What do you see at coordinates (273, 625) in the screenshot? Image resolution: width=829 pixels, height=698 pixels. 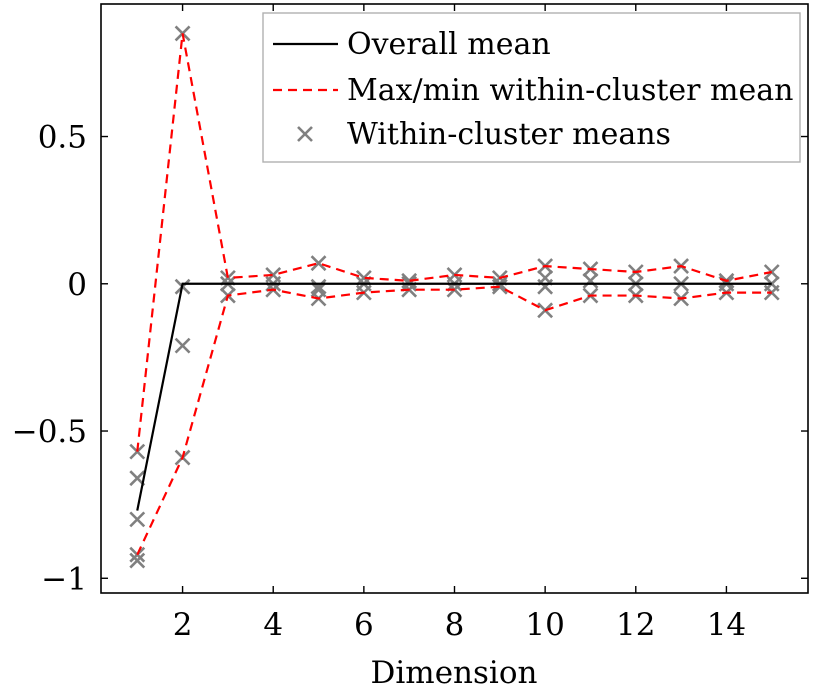 I see `x-tick-label: 4` at bounding box center [273, 625].